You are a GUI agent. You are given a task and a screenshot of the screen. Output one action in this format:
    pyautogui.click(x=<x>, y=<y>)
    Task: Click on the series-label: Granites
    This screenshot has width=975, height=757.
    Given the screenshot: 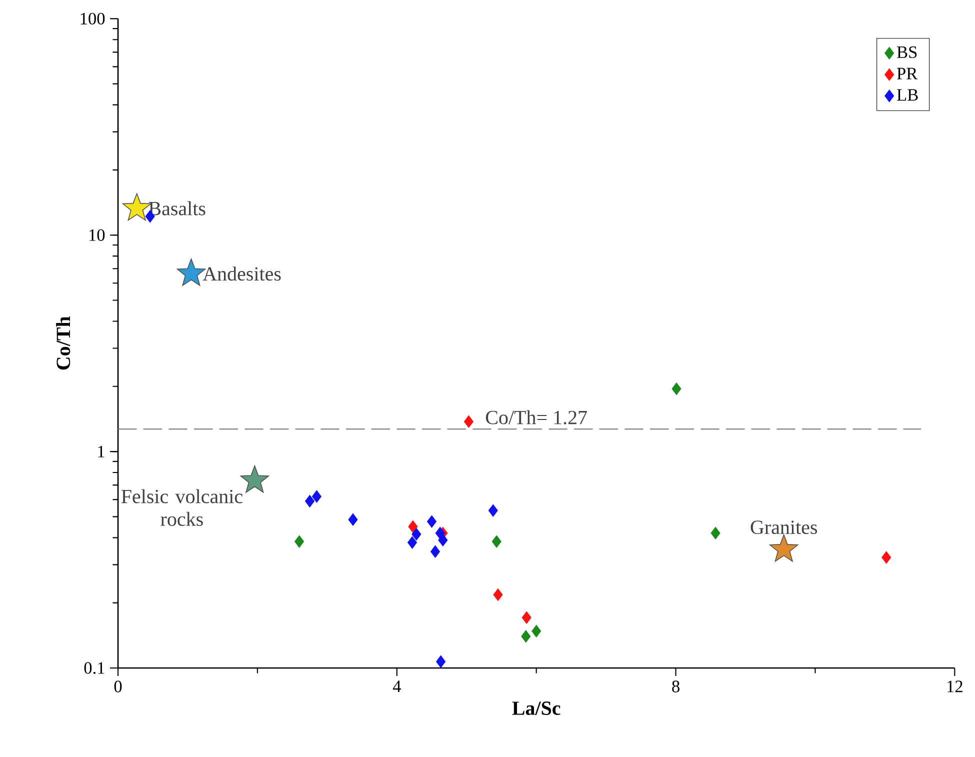 What is the action you would take?
    pyautogui.click(x=783, y=527)
    